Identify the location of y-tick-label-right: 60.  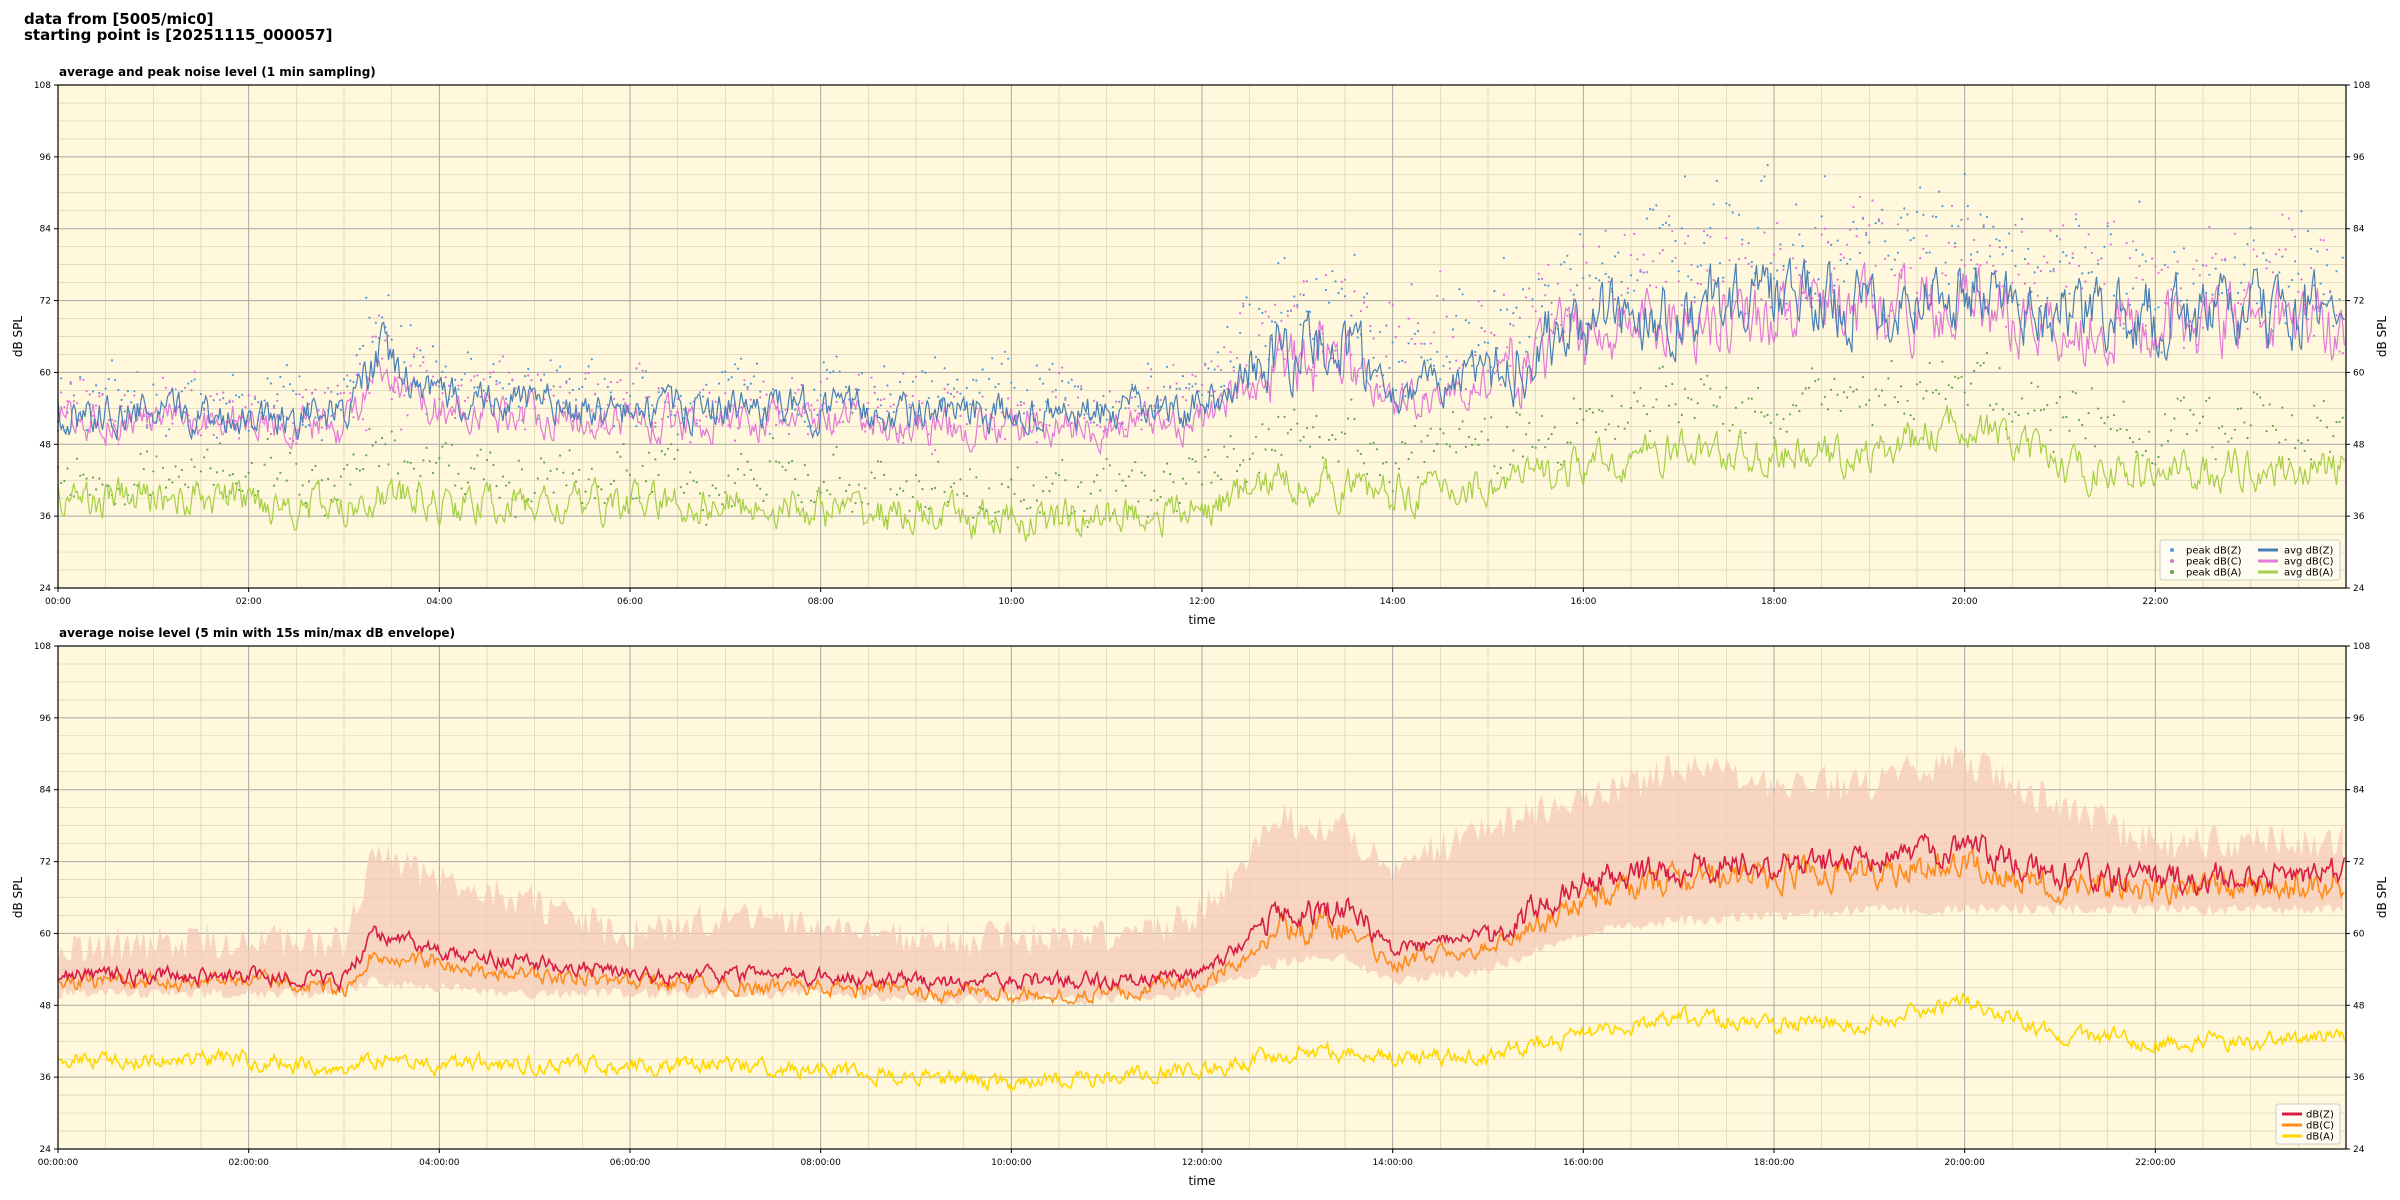
(2359, 373).